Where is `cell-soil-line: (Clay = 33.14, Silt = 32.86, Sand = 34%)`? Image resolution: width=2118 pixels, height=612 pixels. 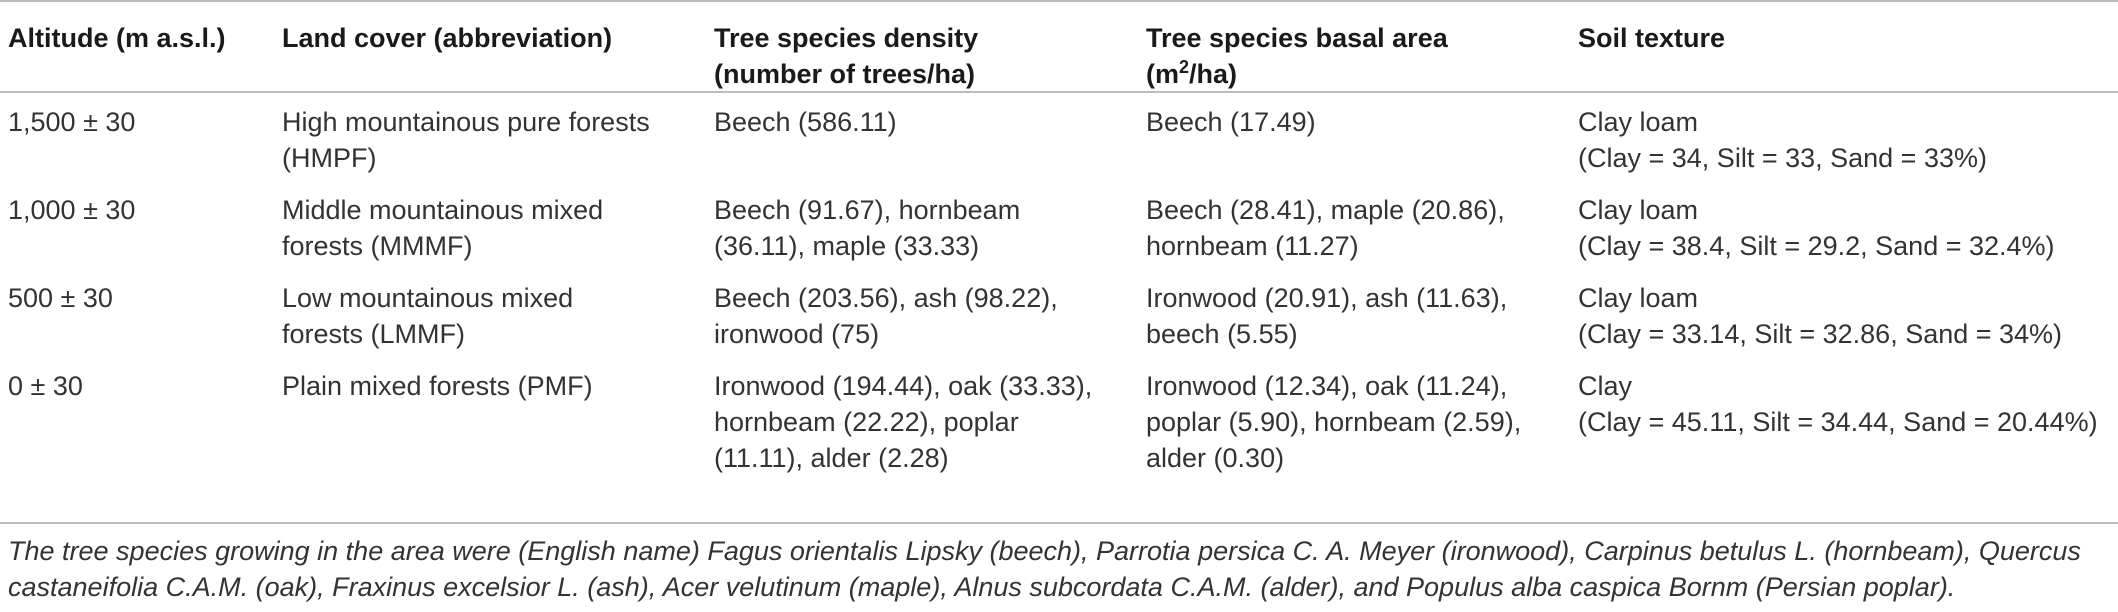
cell-soil-line: (Clay = 33.14, Silt = 32.86, Sand = 34%) is located at coordinates (1820, 334).